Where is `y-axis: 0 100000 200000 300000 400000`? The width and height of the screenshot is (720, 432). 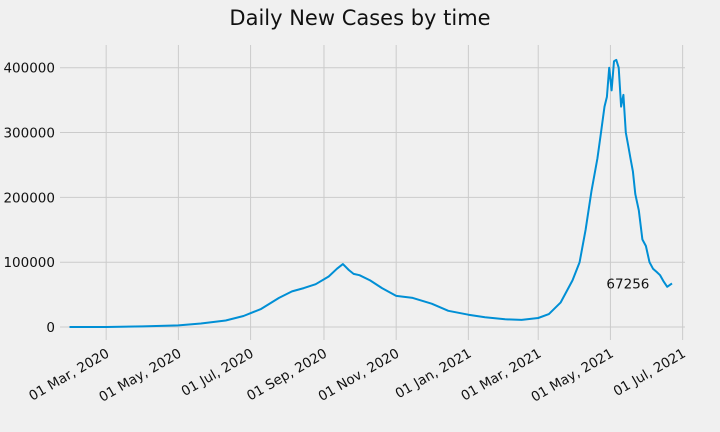
y-axis: 0 100000 200000 300000 400000 is located at coordinates (29, 198).